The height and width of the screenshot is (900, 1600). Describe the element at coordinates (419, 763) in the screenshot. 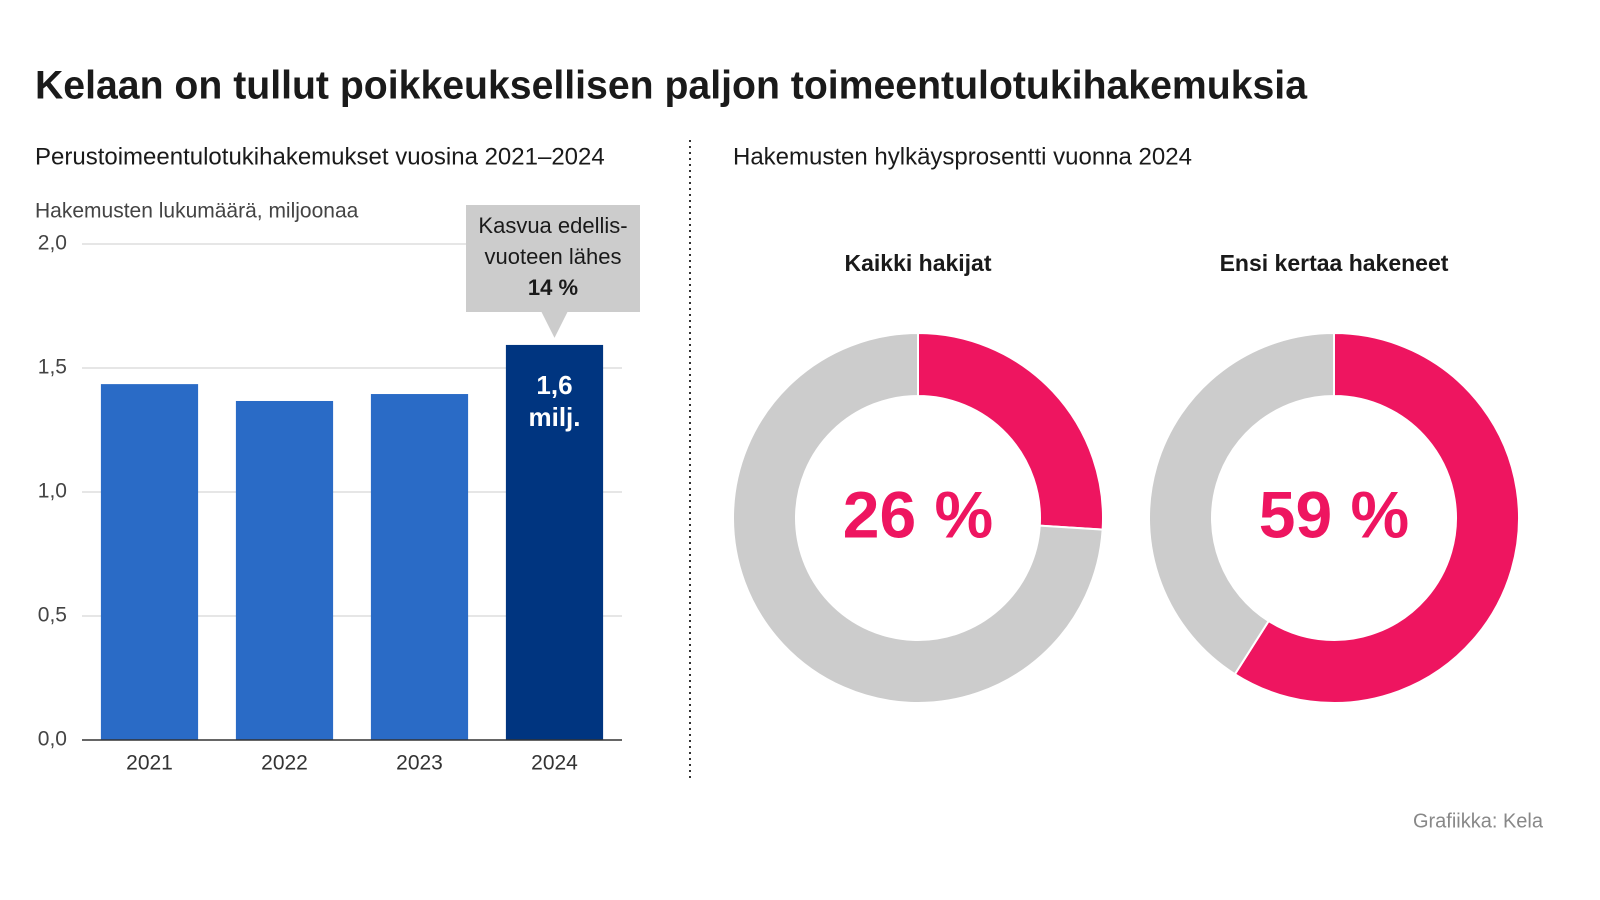

I see `x-tick-label: 2023` at that location.